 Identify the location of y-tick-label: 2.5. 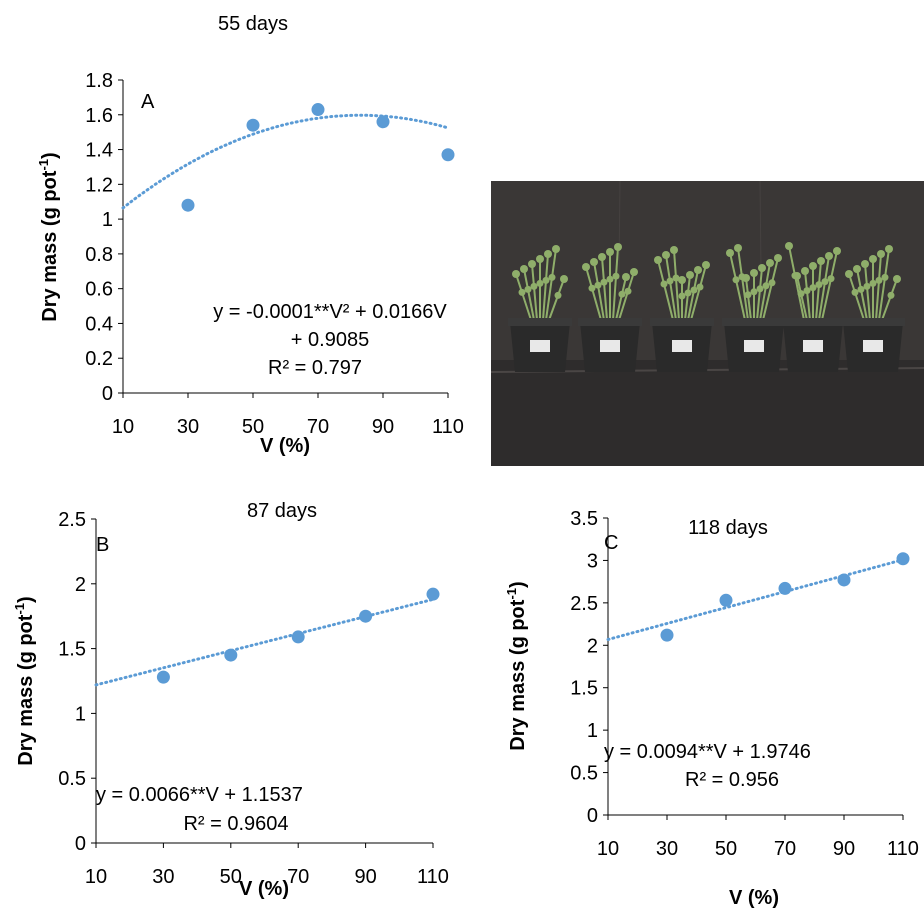
(72, 520).